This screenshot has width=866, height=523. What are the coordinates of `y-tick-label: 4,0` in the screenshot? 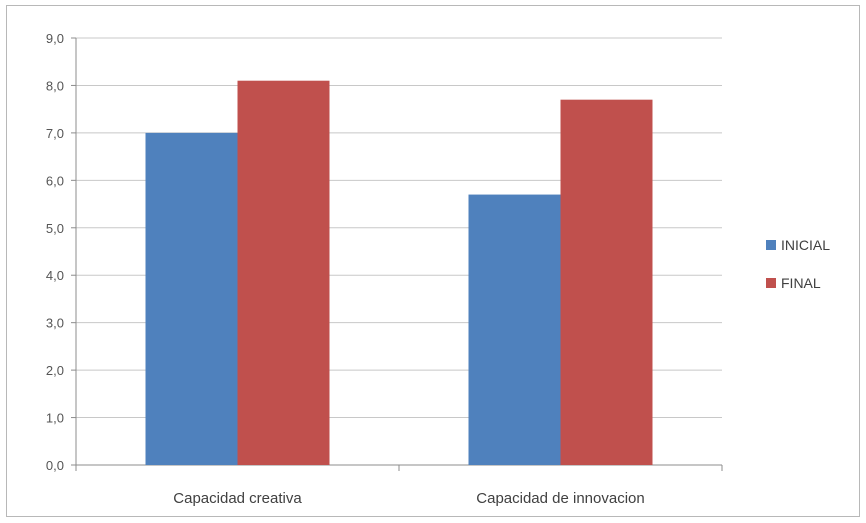 It's located at (55, 275).